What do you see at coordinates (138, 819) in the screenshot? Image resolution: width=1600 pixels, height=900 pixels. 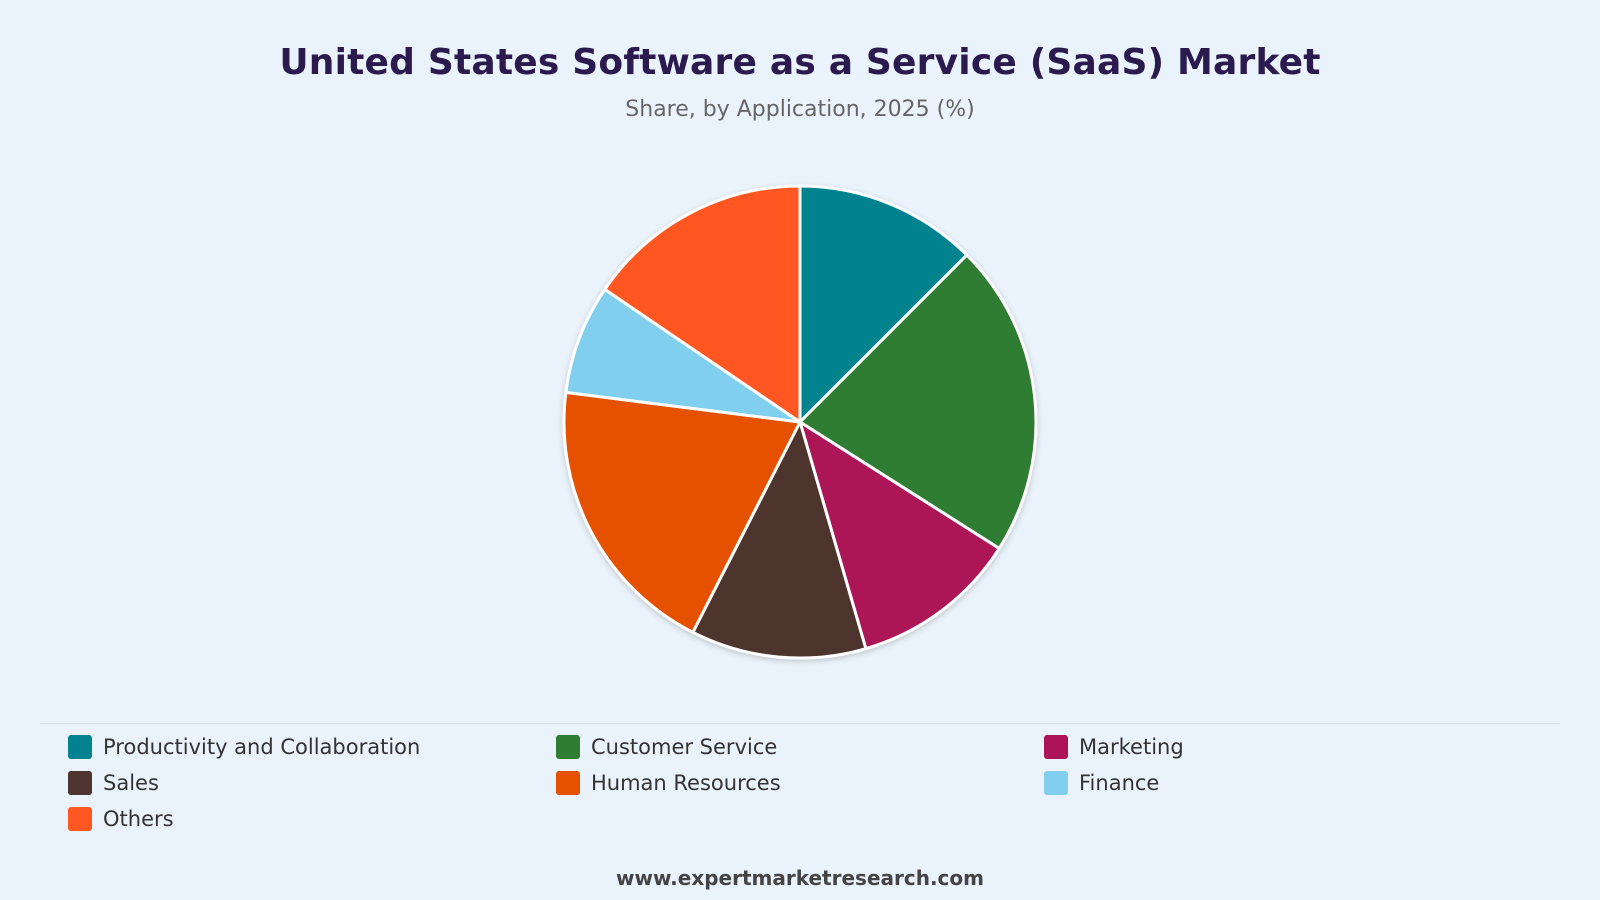 I see `legend-label: Others` at bounding box center [138, 819].